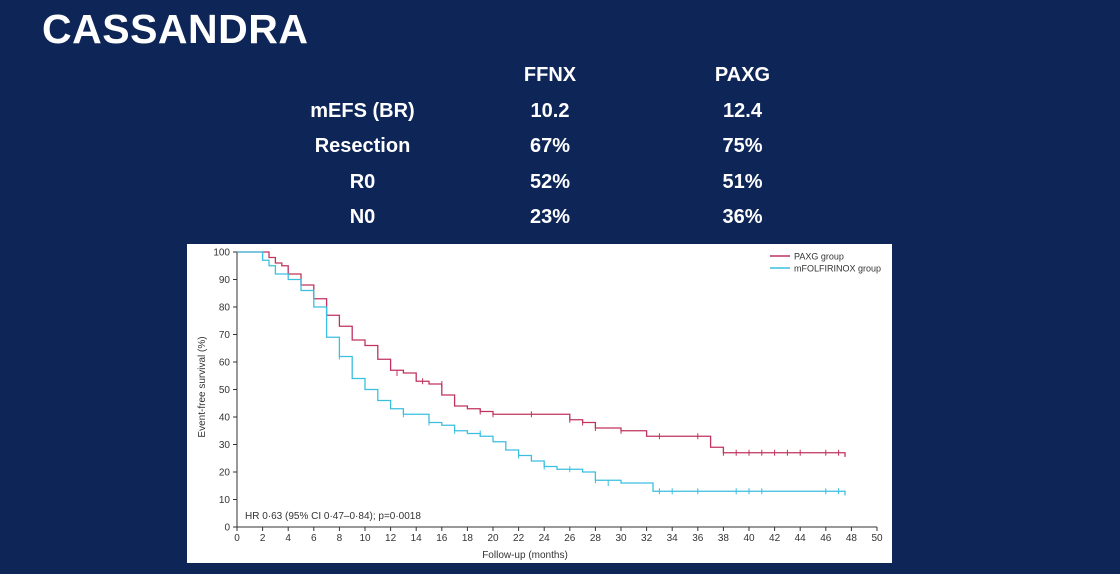 The width and height of the screenshot is (1120, 574). I want to click on table-cell: 23%, so click(550, 217).